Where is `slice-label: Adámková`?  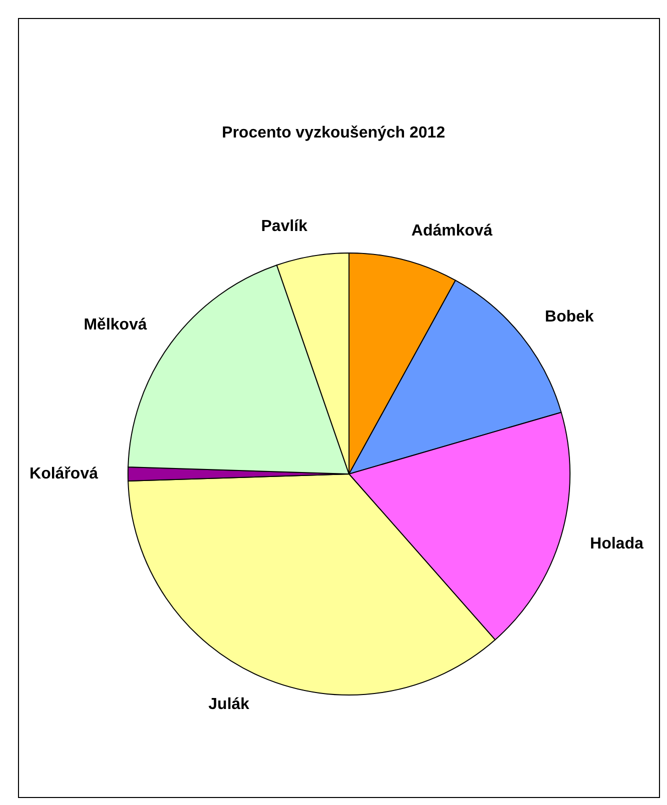 slice-label: Adámková is located at coordinates (451, 231).